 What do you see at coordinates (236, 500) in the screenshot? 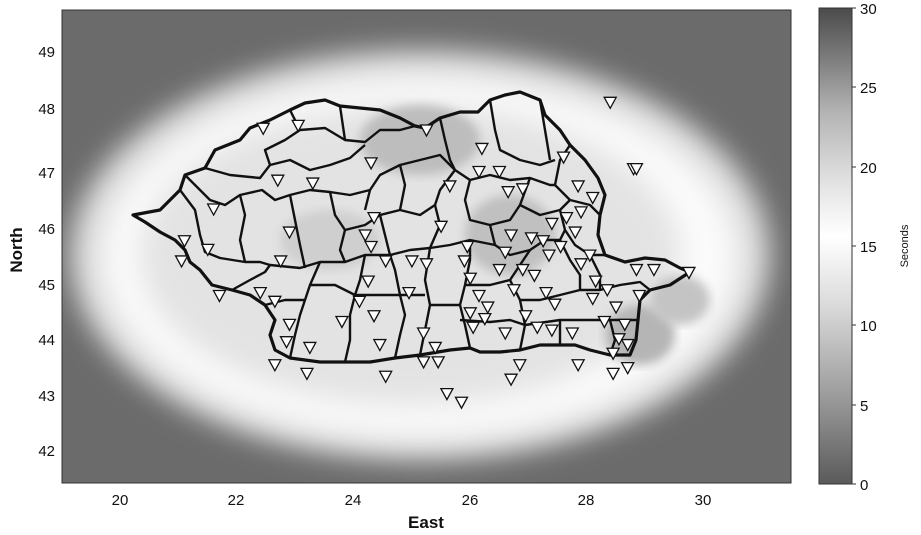
I see `x-tick-label: 22` at bounding box center [236, 500].